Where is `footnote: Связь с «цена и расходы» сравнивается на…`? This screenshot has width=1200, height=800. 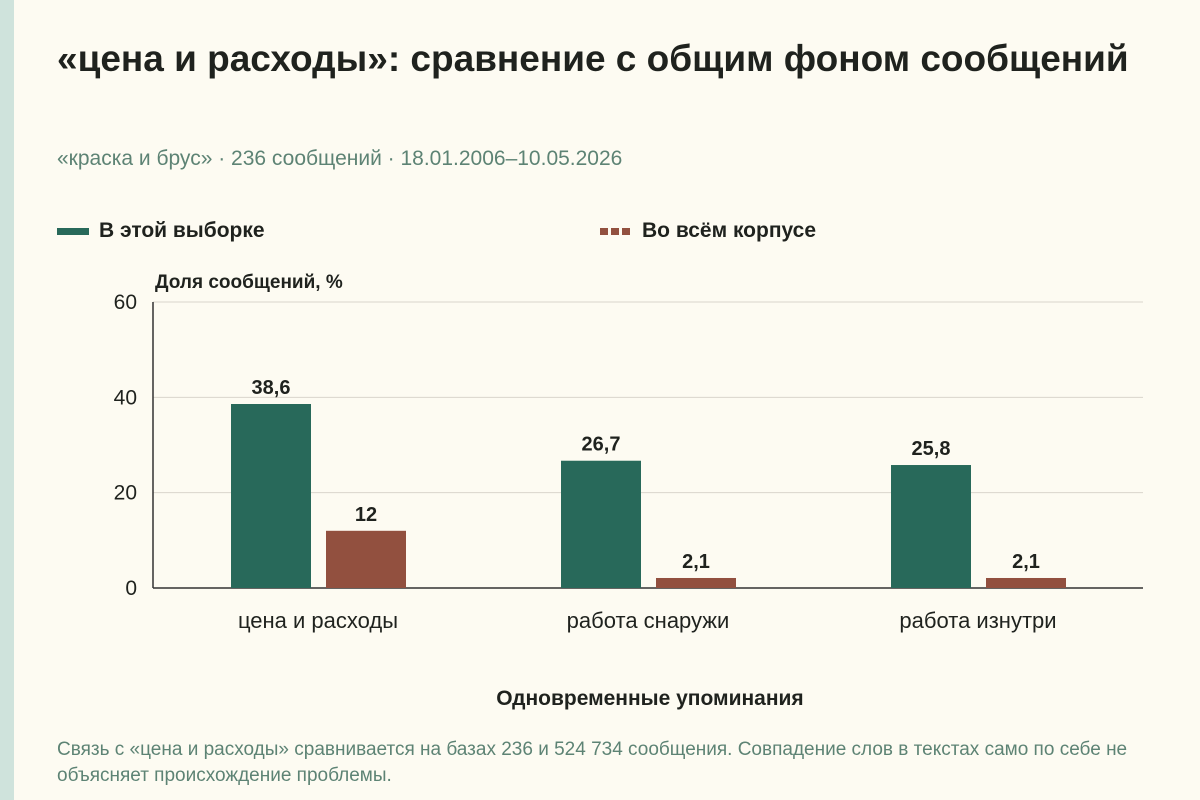 footnote: Связь с «цена и расходы» сравнивается на… is located at coordinates (592, 762).